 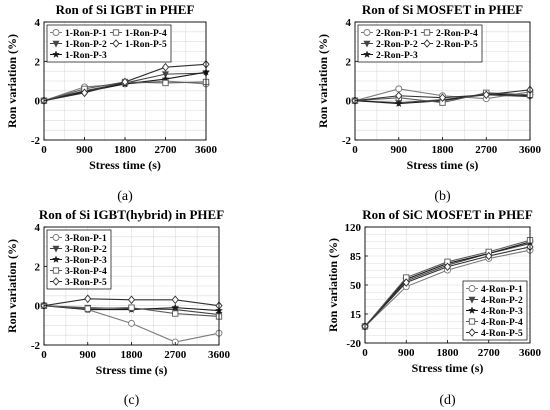 I want to click on legend-item: 4-Ron-P-5, so click(x=494, y=333).